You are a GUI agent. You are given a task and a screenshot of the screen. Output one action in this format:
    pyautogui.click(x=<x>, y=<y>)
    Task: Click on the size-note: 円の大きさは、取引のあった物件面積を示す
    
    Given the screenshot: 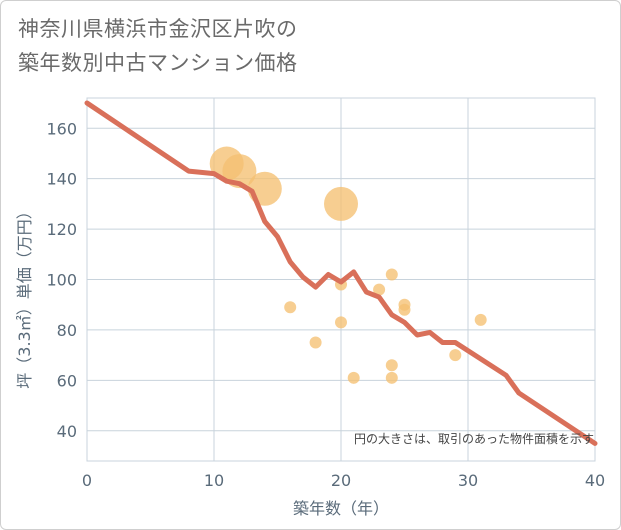 What is the action you would take?
    pyautogui.click(x=474, y=438)
    